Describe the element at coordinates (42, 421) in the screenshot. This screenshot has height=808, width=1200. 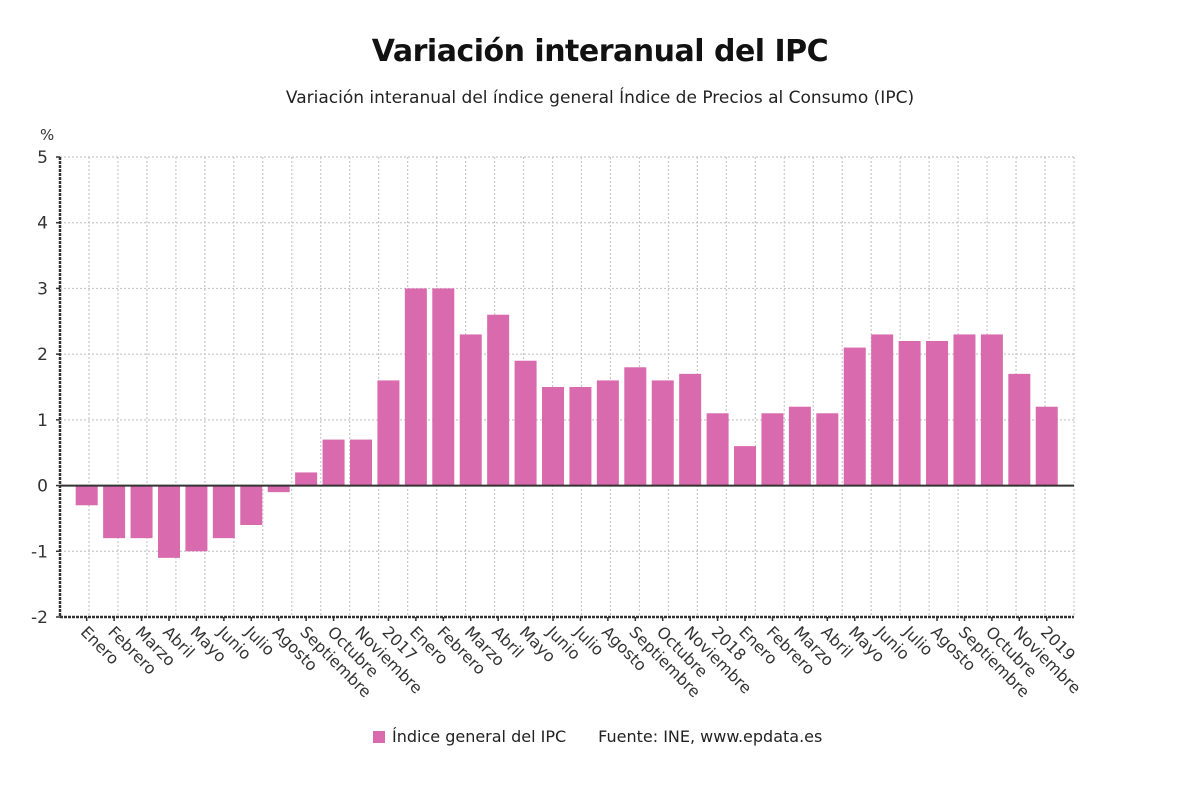
I see `y-tick-label: 1` at that location.